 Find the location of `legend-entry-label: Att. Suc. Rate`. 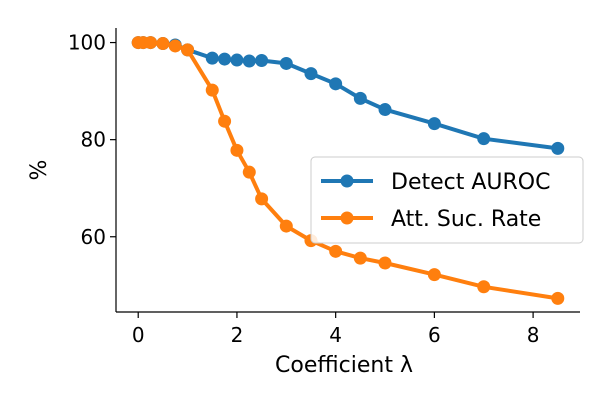

legend-entry-label: Att. Suc. Rate is located at coordinates (466, 219).